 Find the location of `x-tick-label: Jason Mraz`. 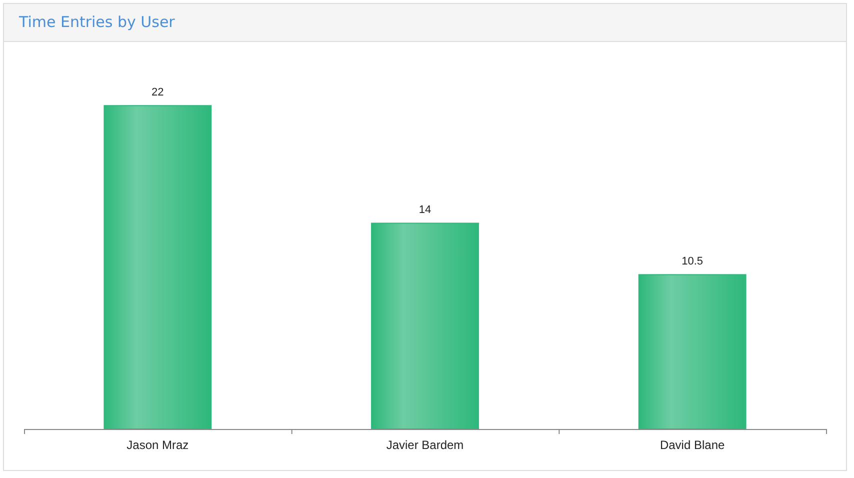

x-tick-label: Jason Mraz is located at coordinates (157, 445).